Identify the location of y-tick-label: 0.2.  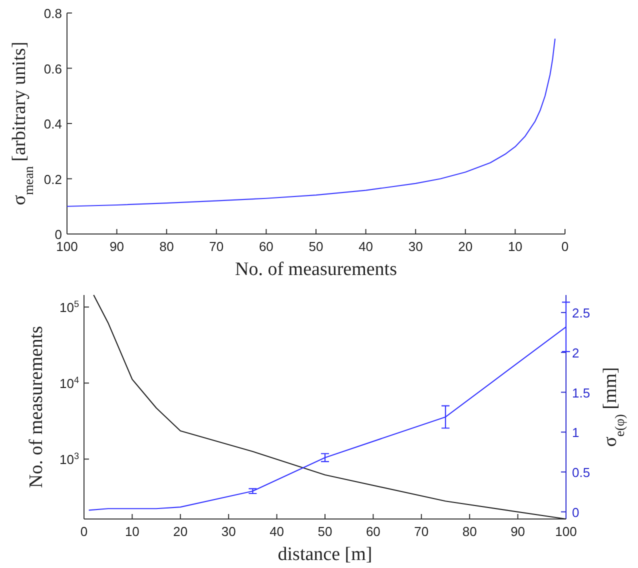
(53, 179).